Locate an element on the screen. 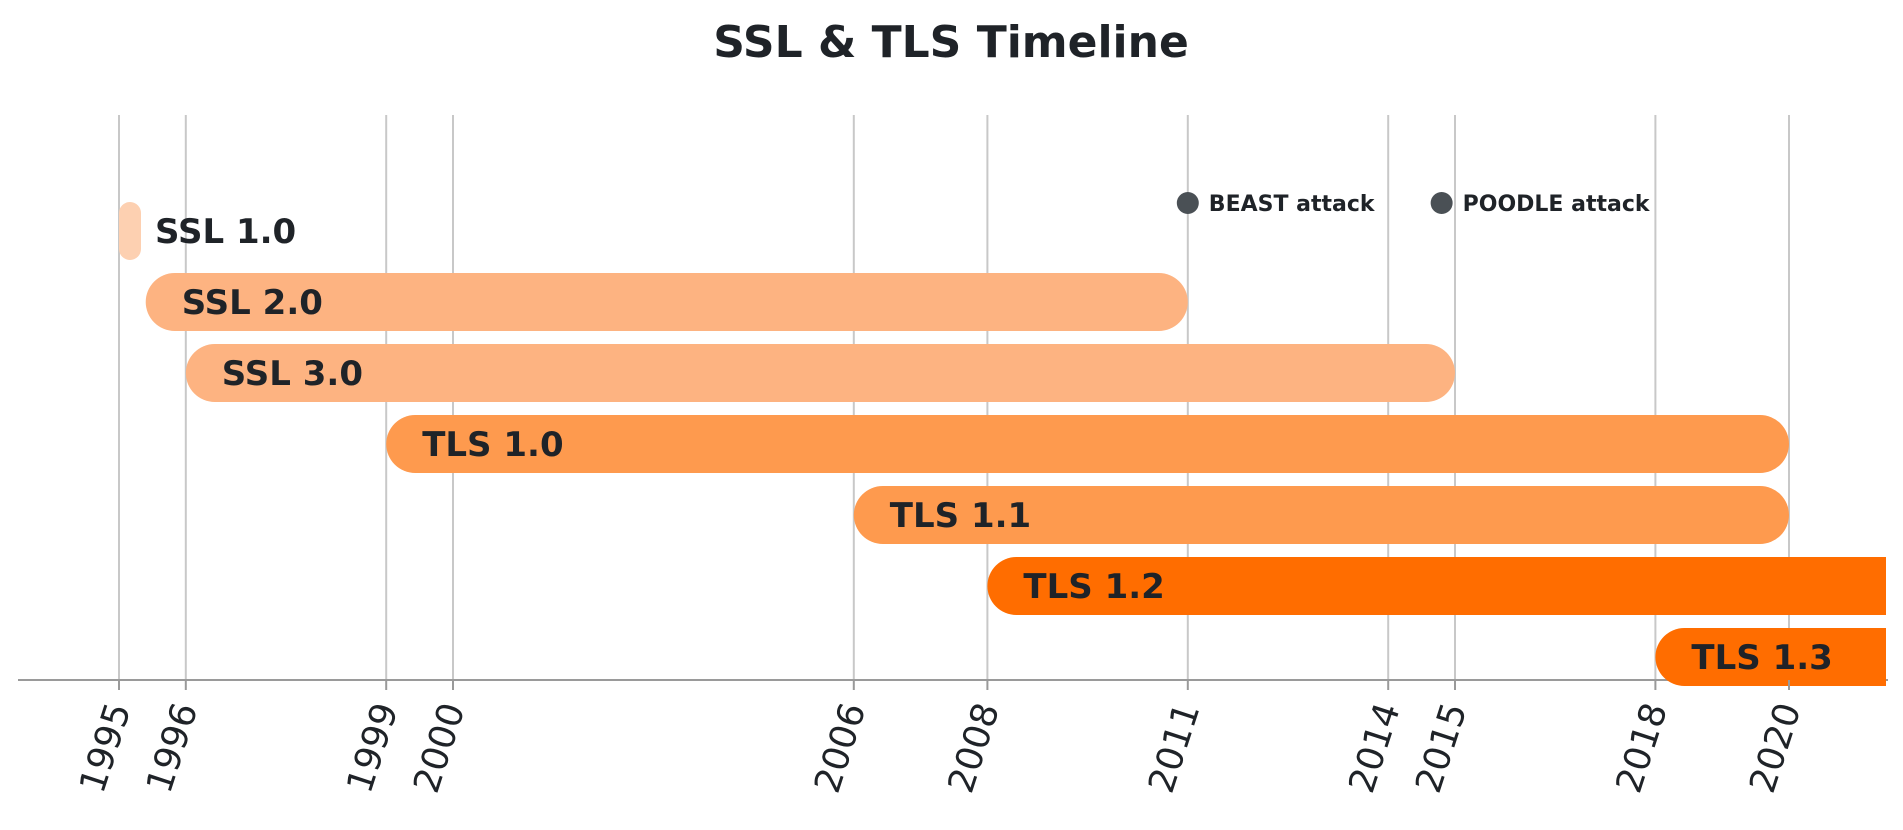 This screenshot has width=1903, height=830. tick-label-2006: 2006 is located at coordinates (840, 748).